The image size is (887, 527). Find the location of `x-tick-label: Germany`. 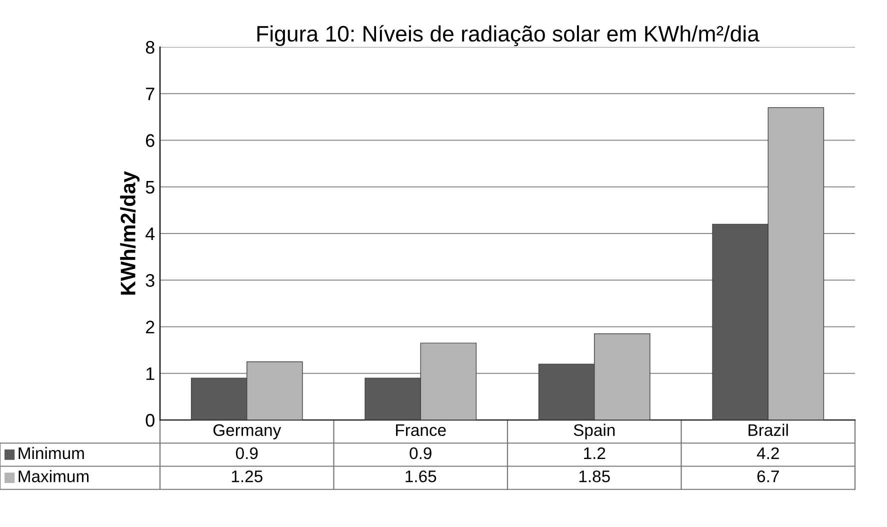

x-tick-label: Germany is located at coordinates (247, 432).